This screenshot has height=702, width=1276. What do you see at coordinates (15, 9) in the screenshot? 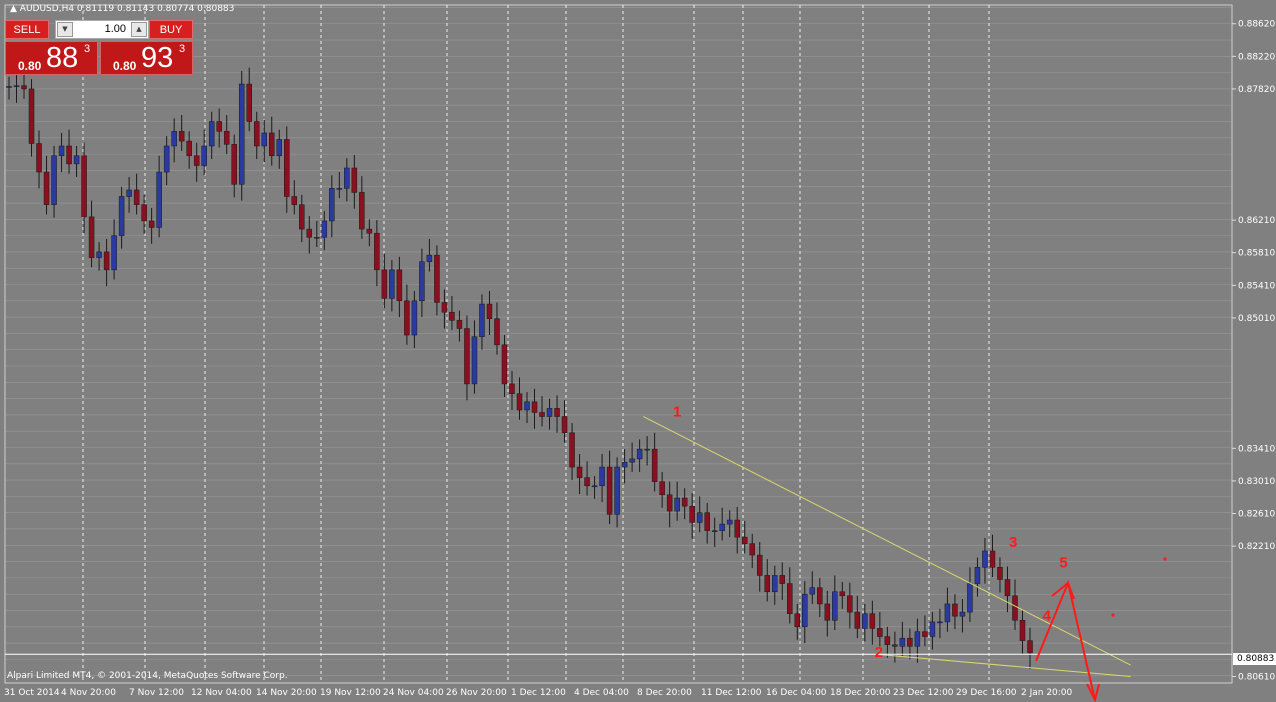
I see `triangle-icon: ▲` at bounding box center [15, 9].